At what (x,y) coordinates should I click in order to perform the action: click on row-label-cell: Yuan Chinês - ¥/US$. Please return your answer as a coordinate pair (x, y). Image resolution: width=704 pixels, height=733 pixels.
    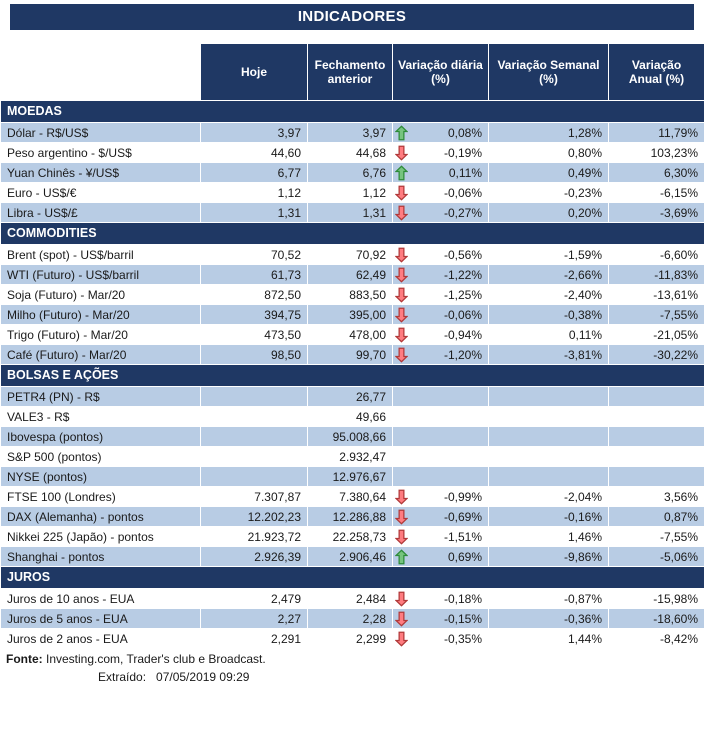
    Looking at the image, I should click on (101, 173).